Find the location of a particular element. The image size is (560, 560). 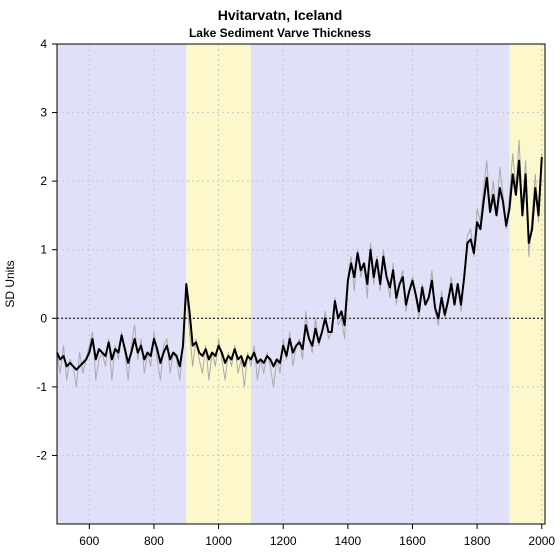

x-tick-label-1400: 1400 is located at coordinates (348, 541).